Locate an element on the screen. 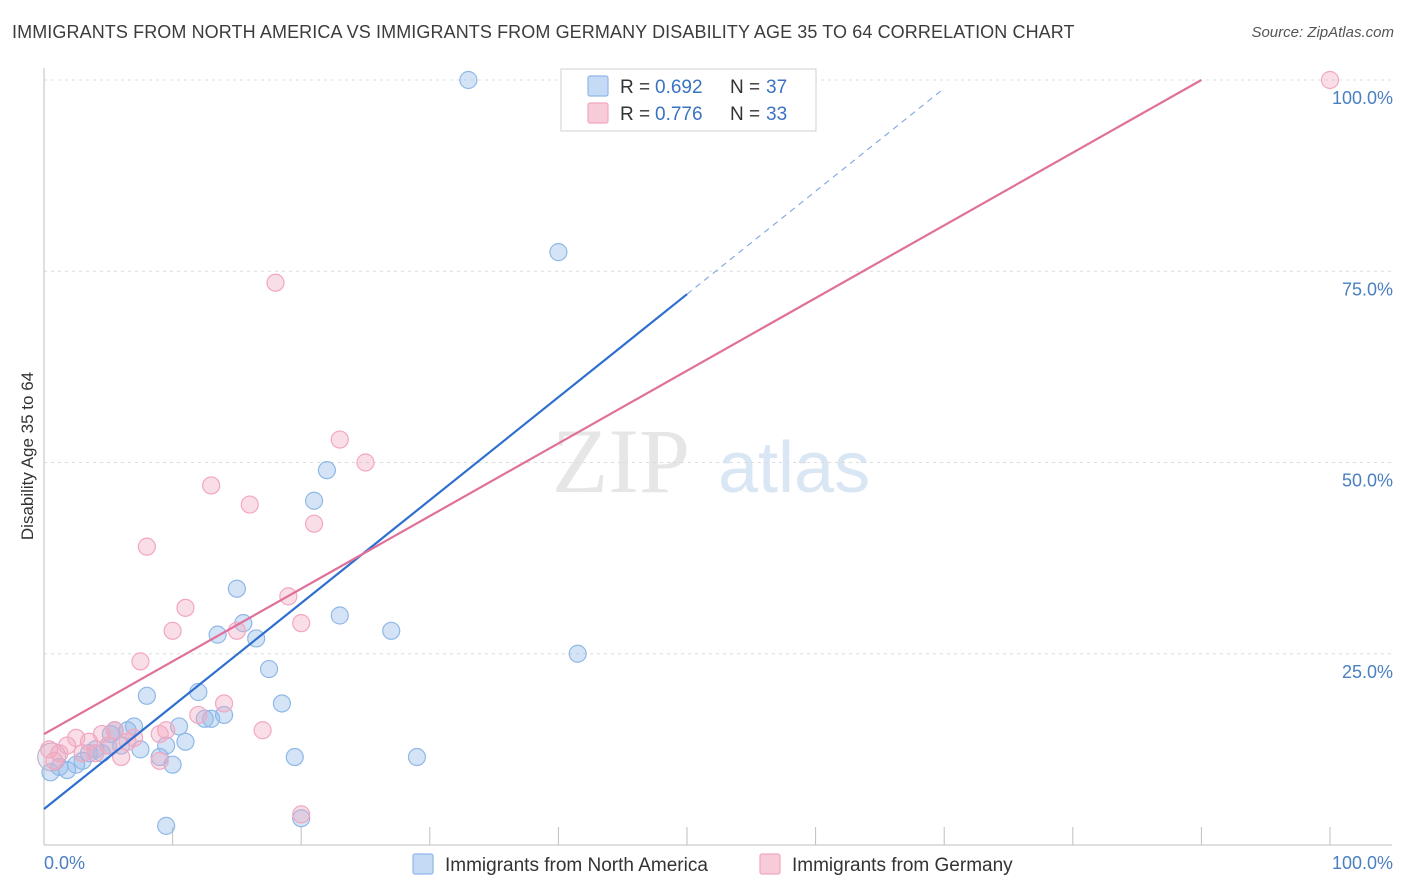  watermark-atlas: atlas is located at coordinates (794, 468).